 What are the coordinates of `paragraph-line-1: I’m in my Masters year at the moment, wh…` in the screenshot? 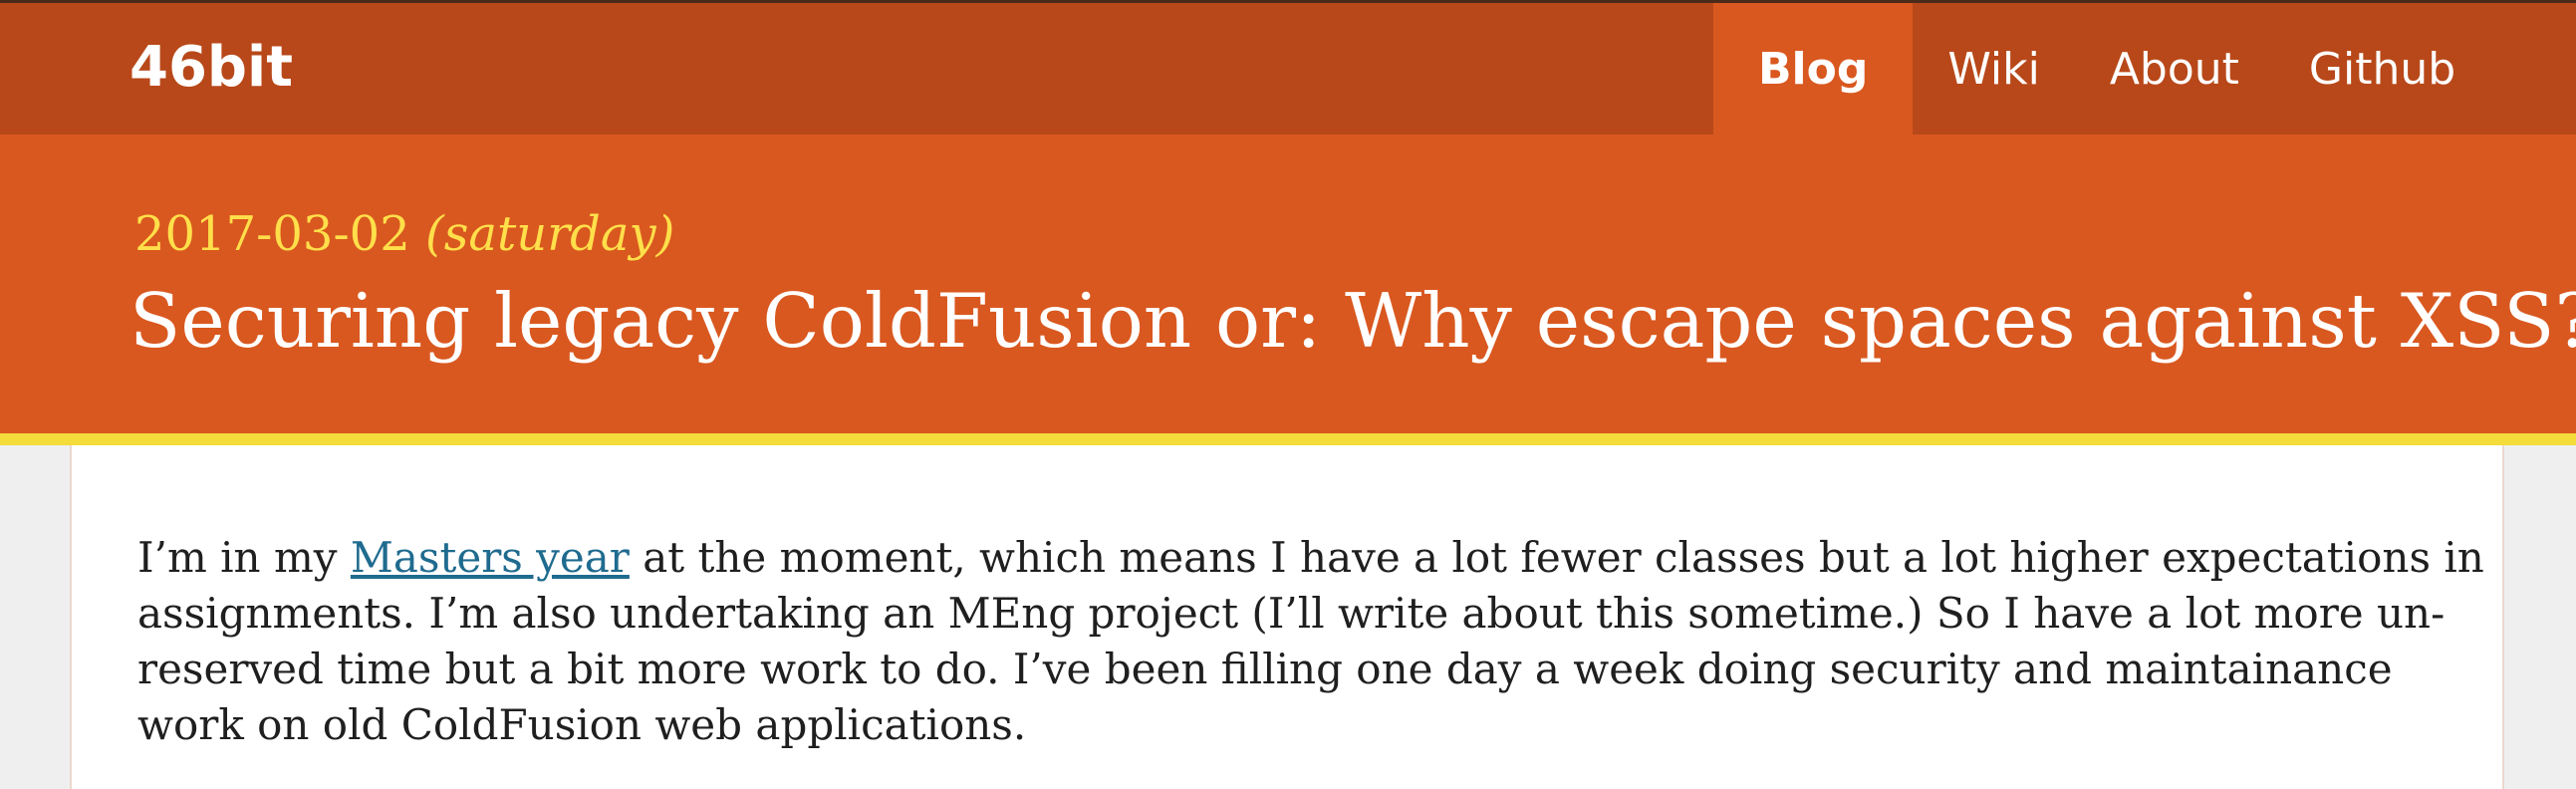 It's located at (1332, 558).